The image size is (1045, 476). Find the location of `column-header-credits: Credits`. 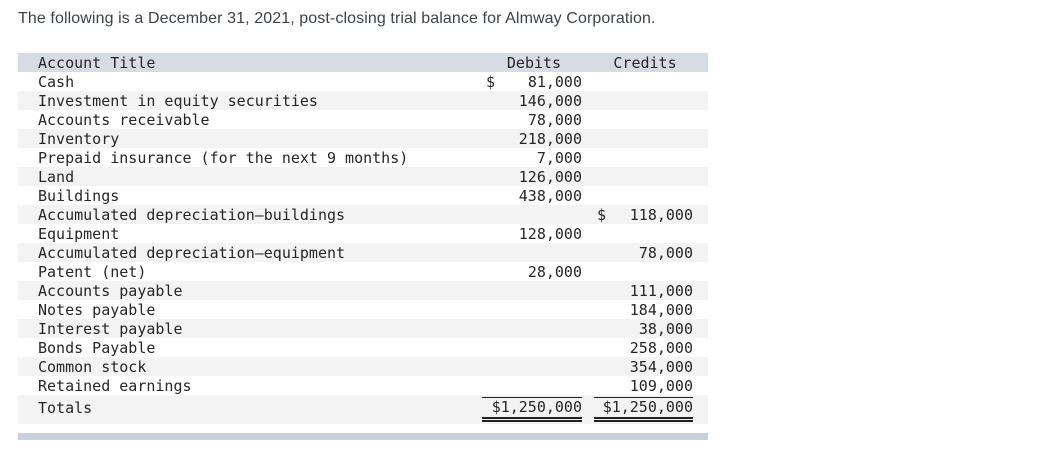

column-header-credits: Credits is located at coordinates (645, 62).